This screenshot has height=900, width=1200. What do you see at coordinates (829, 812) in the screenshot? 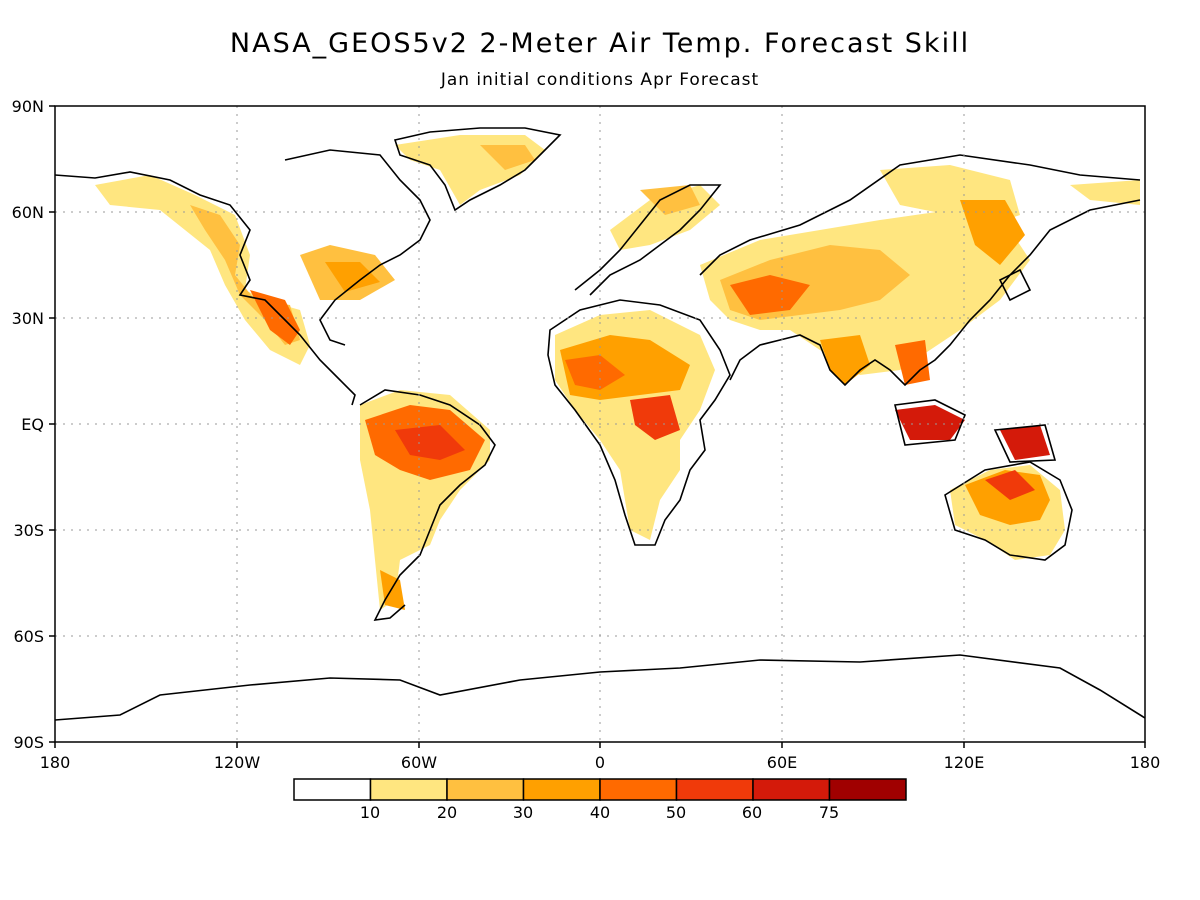
I see `colorbar-label: 75` at bounding box center [829, 812].